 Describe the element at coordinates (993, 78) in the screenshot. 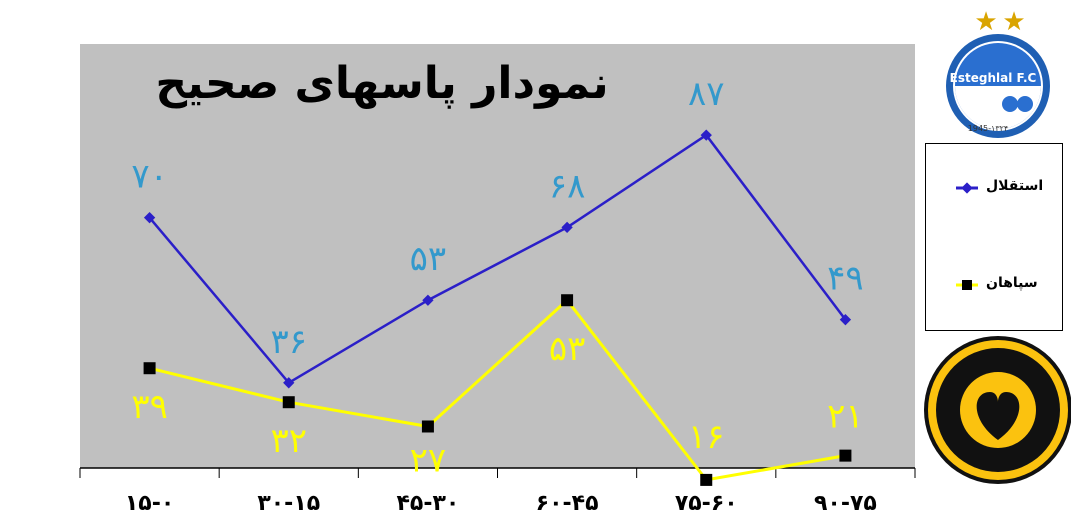

I see `esteghlal-logo-text: Esteghlal F.C` at that location.